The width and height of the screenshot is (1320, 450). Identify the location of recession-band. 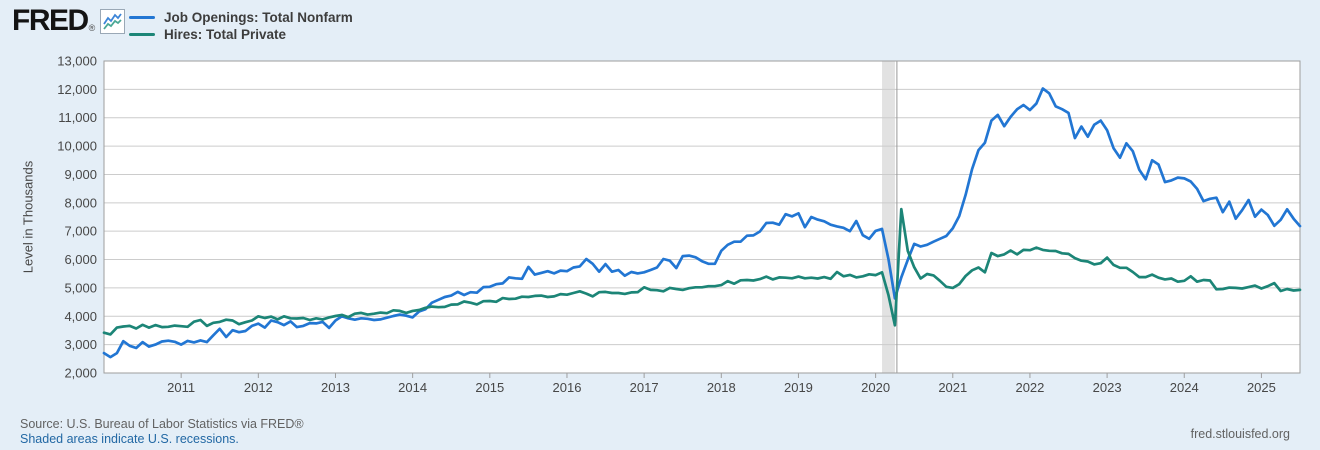
(888, 217).